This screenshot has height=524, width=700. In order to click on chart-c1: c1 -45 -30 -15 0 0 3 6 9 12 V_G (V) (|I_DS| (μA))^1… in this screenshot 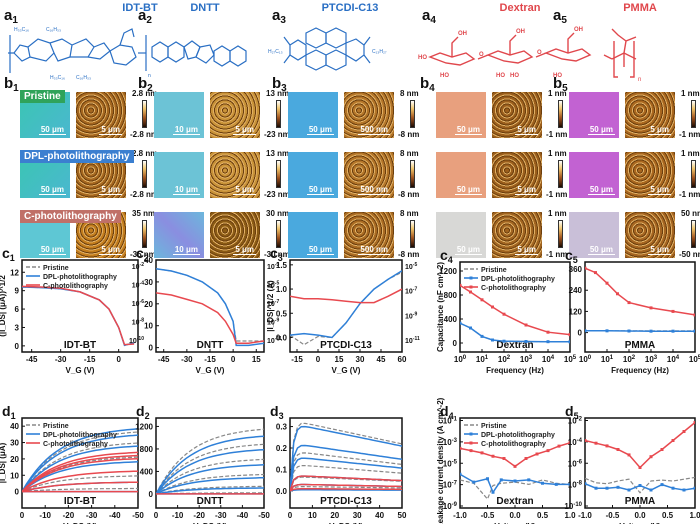, I will do `click(69, 310)`.